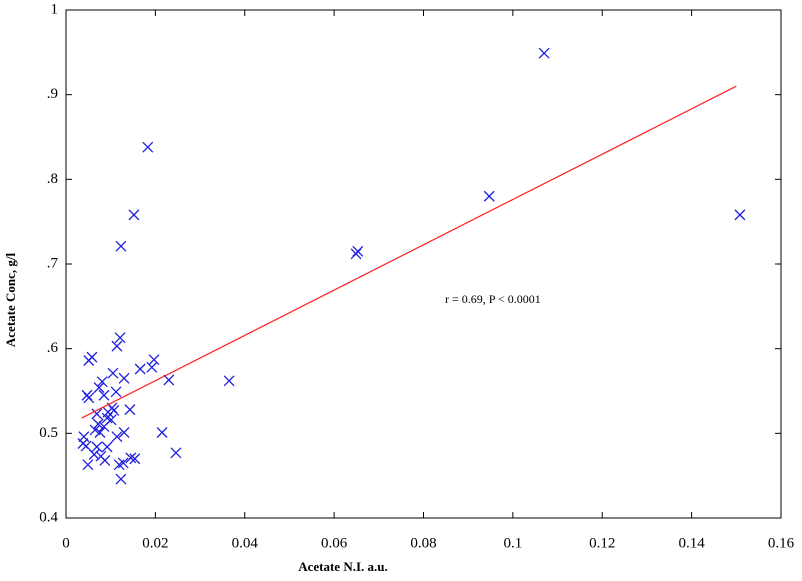 The width and height of the screenshot is (802, 581). Describe the element at coordinates (423, 543) in the screenshot. I see `x-tick-label: 0.08` at that location.